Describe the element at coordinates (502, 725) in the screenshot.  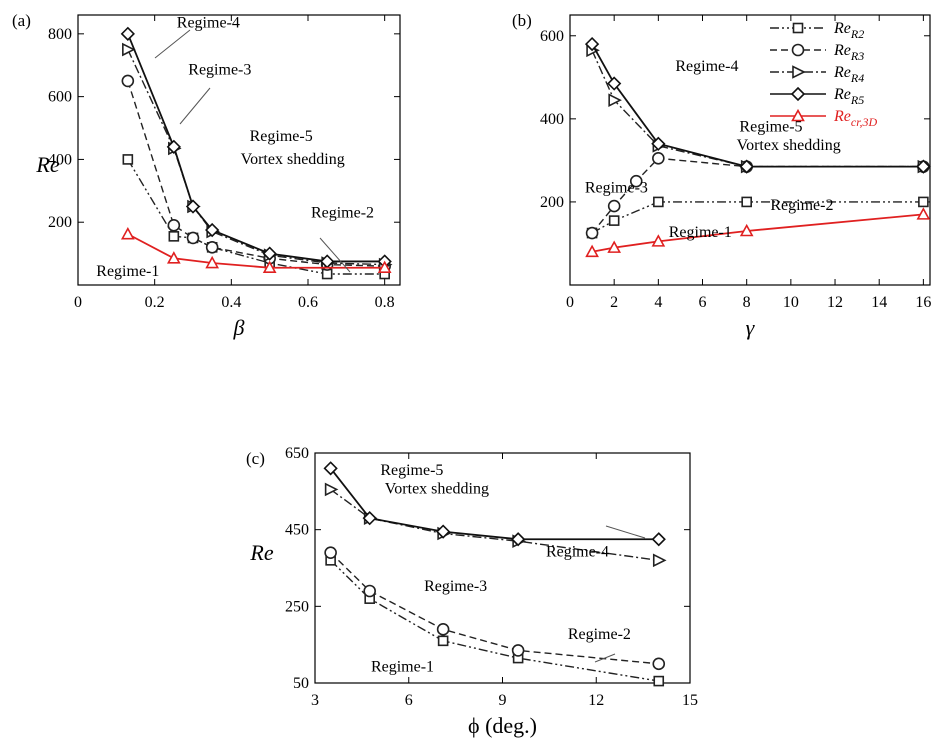
I see `x-axis-label: ϕ (deg.)` at that location.